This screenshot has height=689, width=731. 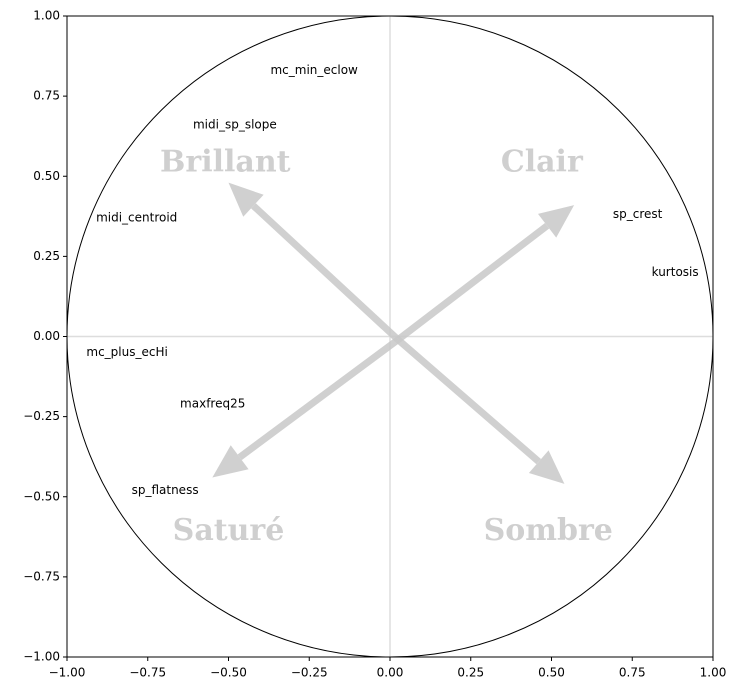 What do you see at coordinates (638, 214) in the screenshot?
I see `variable-label: sp_crest` at bounding box center [638, 214].